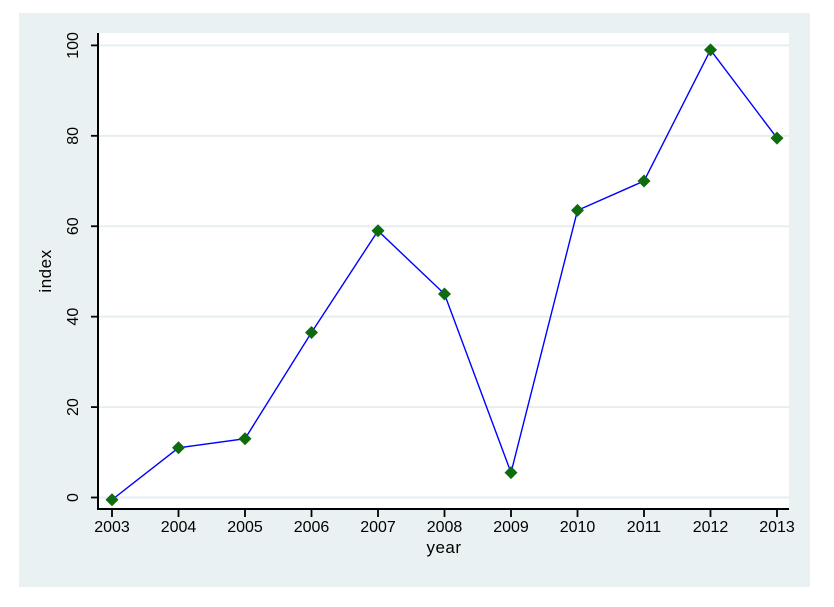 The width and height of the screenshot is (834, 607). Describe the element at coordinates (179, 527) in the screenshot. I see `x-tick-label: 2004` at that location.